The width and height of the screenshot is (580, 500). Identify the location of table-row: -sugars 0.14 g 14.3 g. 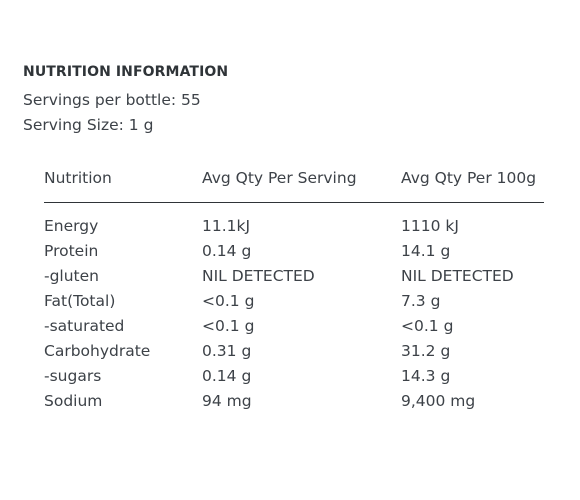
(294, 377).